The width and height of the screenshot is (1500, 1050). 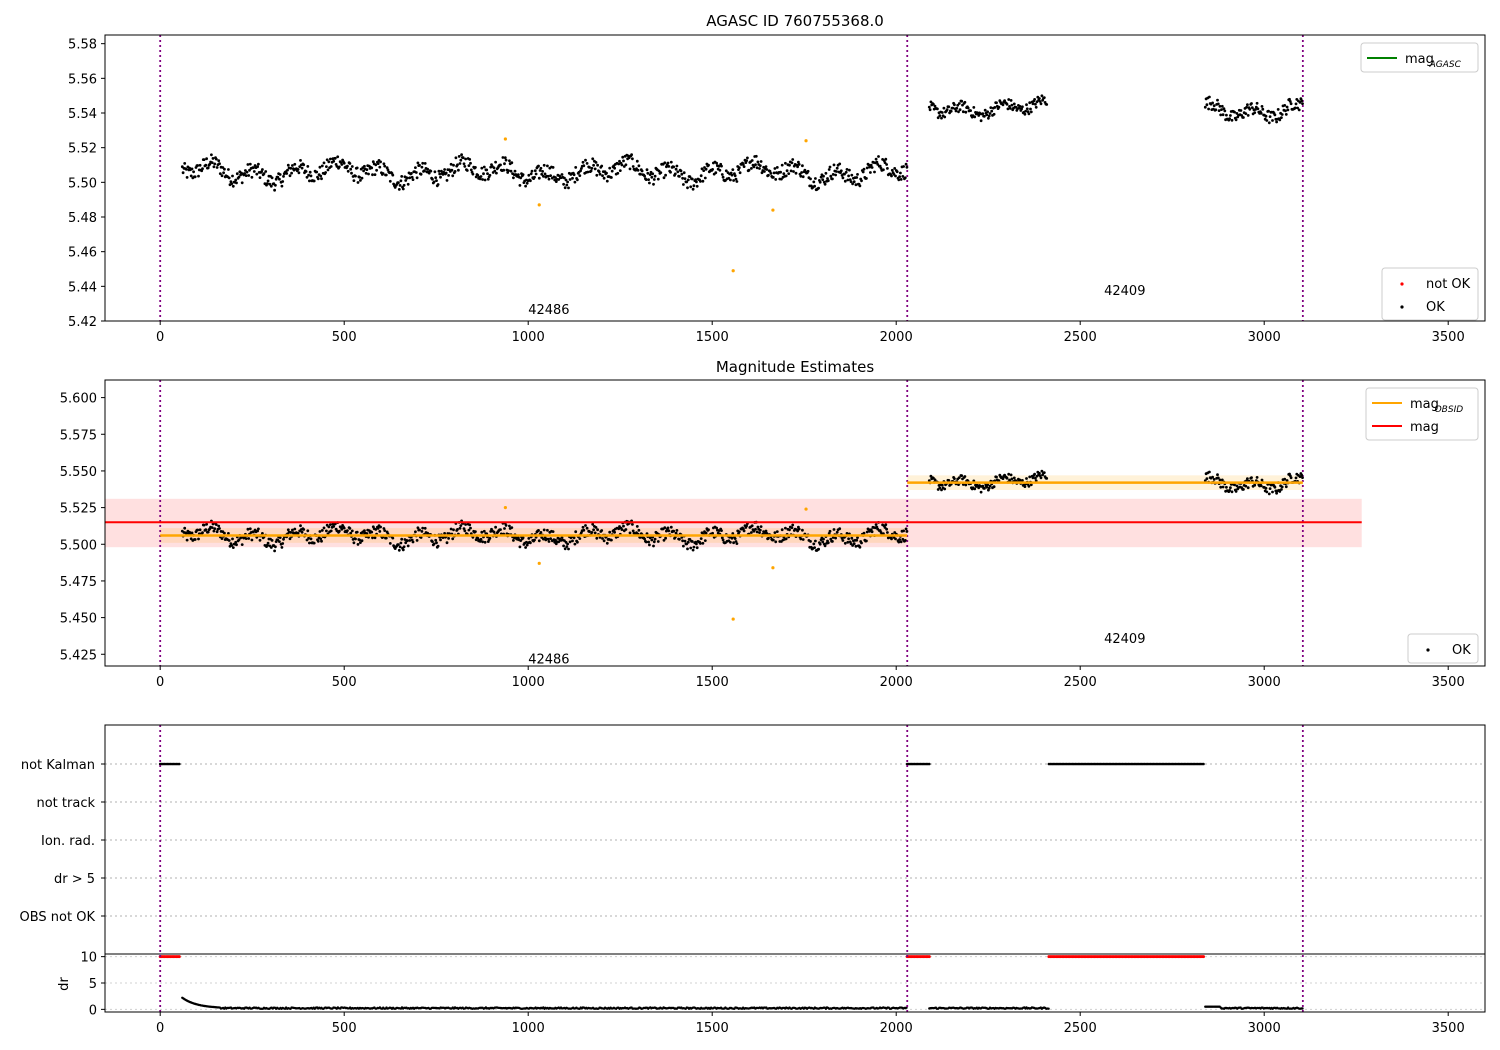 What do you see at coordinates (82, 218) in the screenshot?
I see `y-tick-label: 5.48` at bounding box center [82, 218].